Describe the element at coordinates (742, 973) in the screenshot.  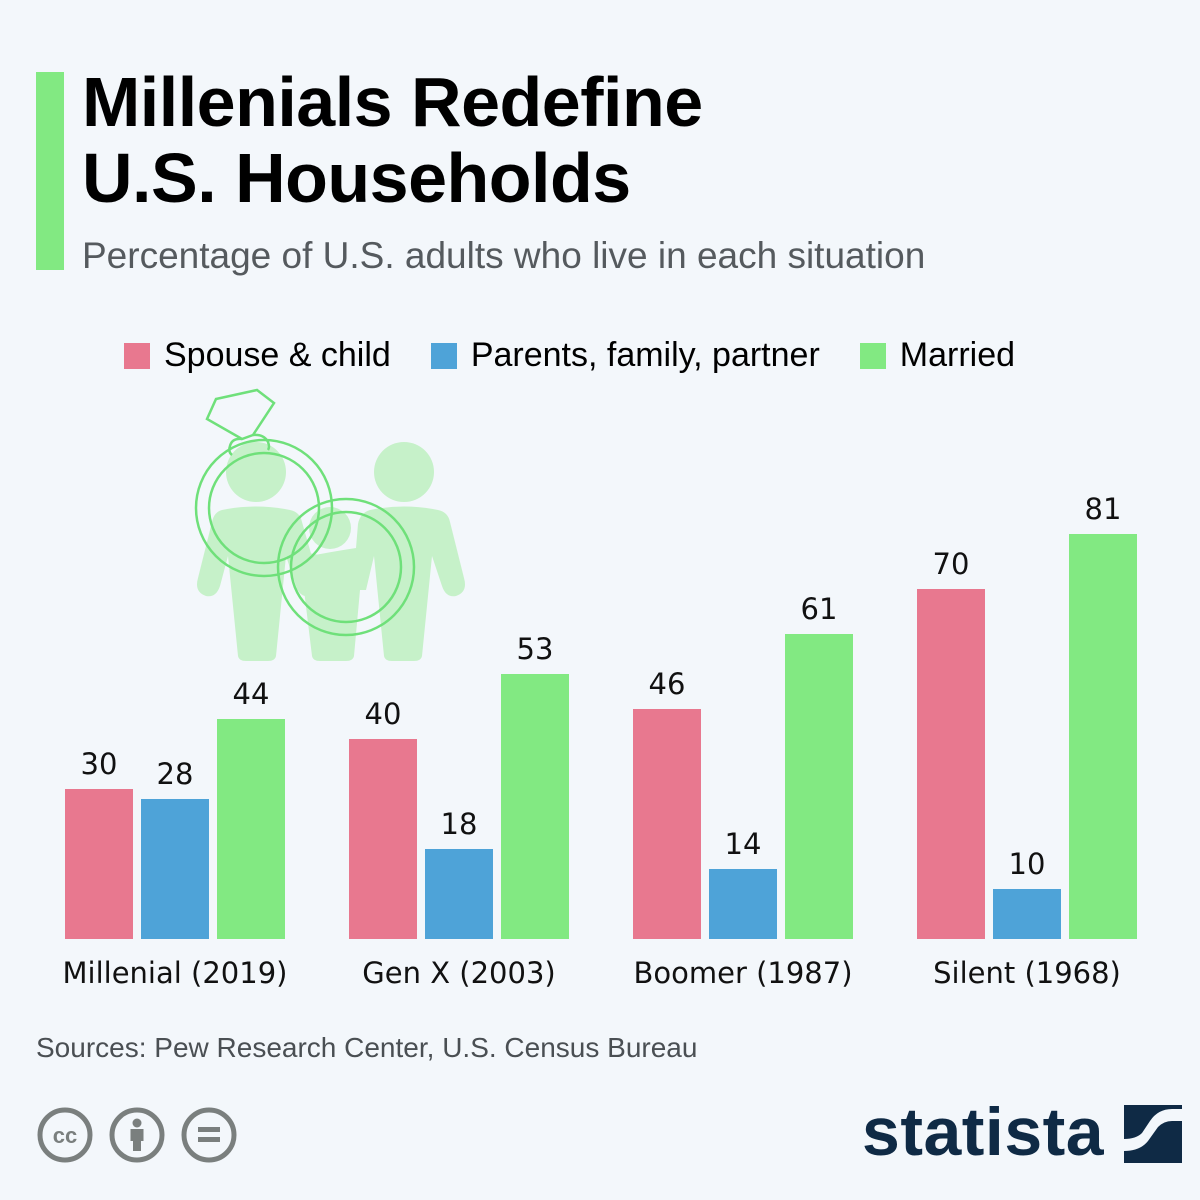
I see `category-label-boomer-1987: Boomer (1987)` at that location.